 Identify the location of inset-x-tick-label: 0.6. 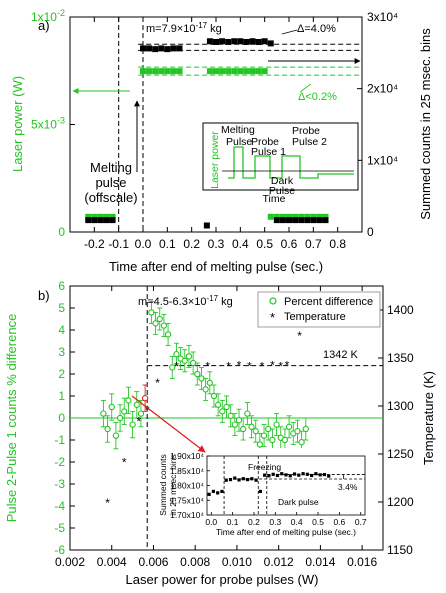
(339, 522).